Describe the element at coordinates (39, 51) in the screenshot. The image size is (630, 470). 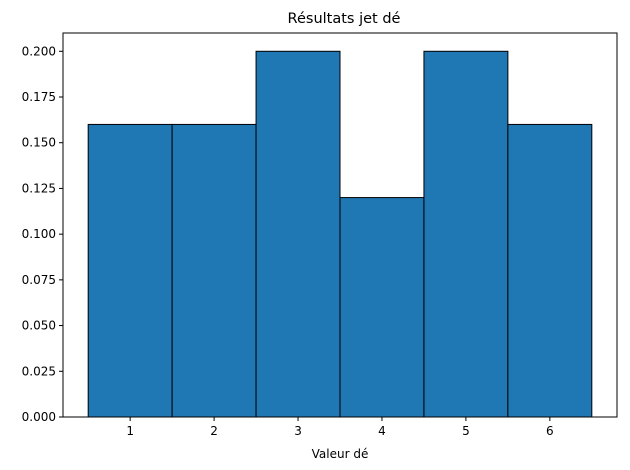
I see `y-tick-label: 0.200` at that location.